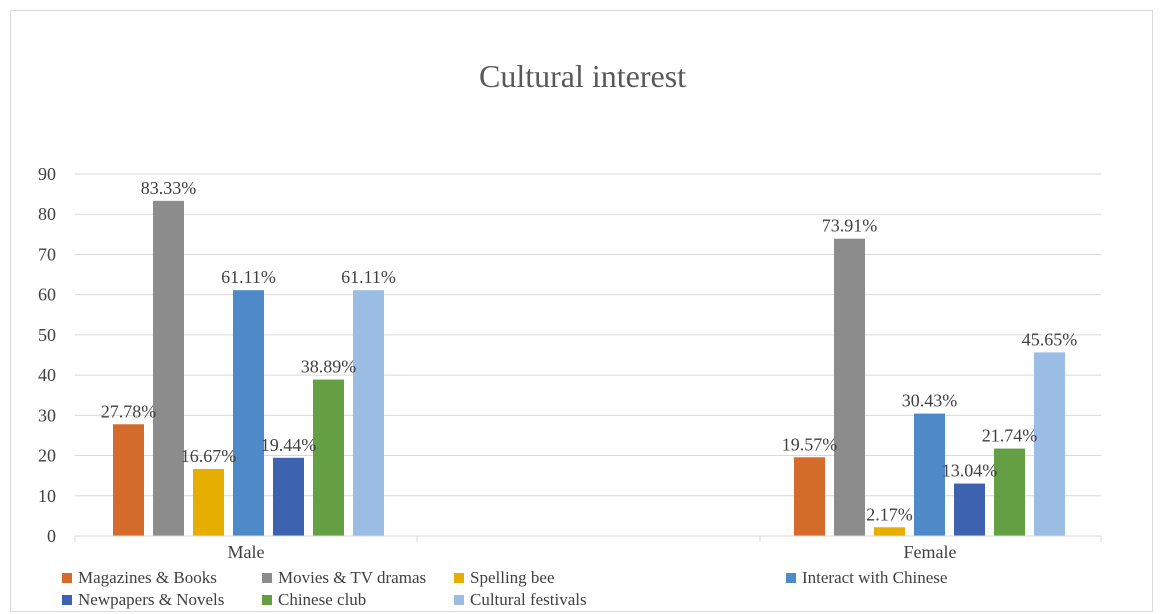  I want to click on y-tick-label: 90, so click(47, 174).